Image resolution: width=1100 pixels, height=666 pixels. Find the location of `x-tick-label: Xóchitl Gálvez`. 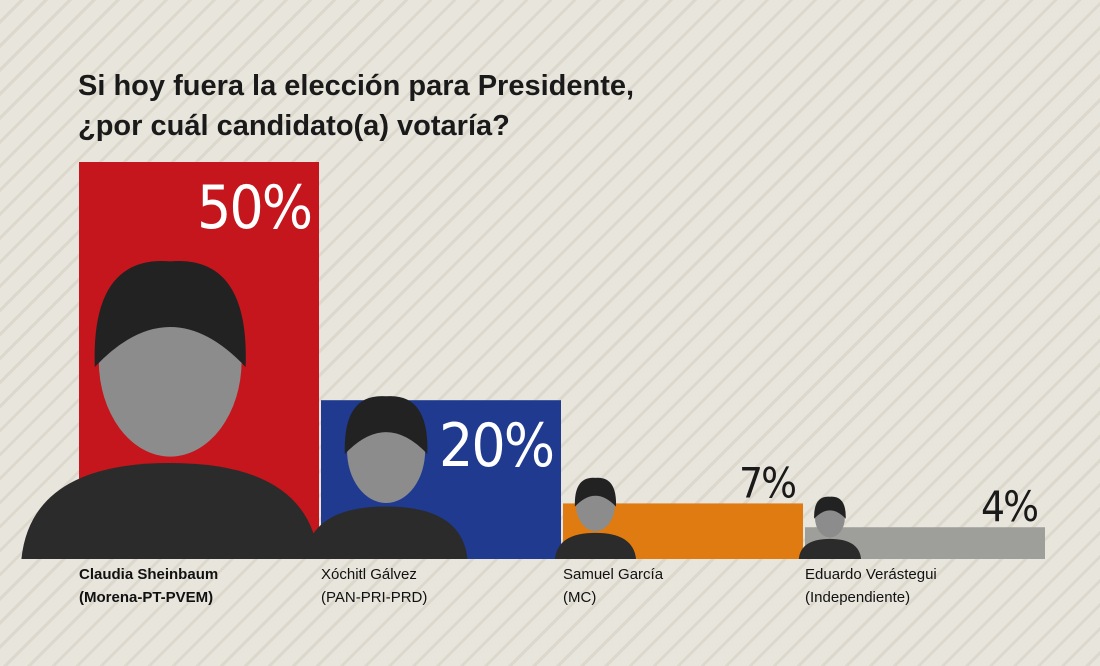

x-tick-label: Xóchitl Gálvez is located at coordinates (369, 574).